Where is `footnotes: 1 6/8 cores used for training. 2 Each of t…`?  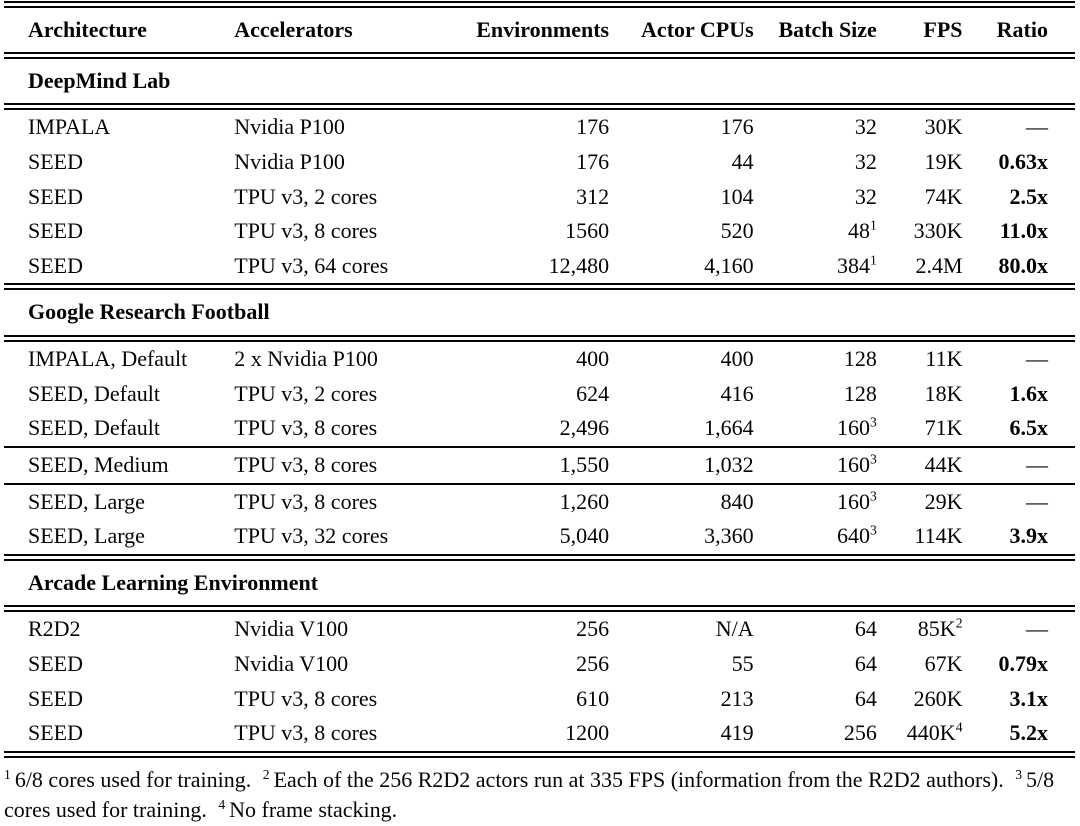 footnotes: 1 6/8 cores used for training. 2 Each of t… is located at coordinates (539, 795).